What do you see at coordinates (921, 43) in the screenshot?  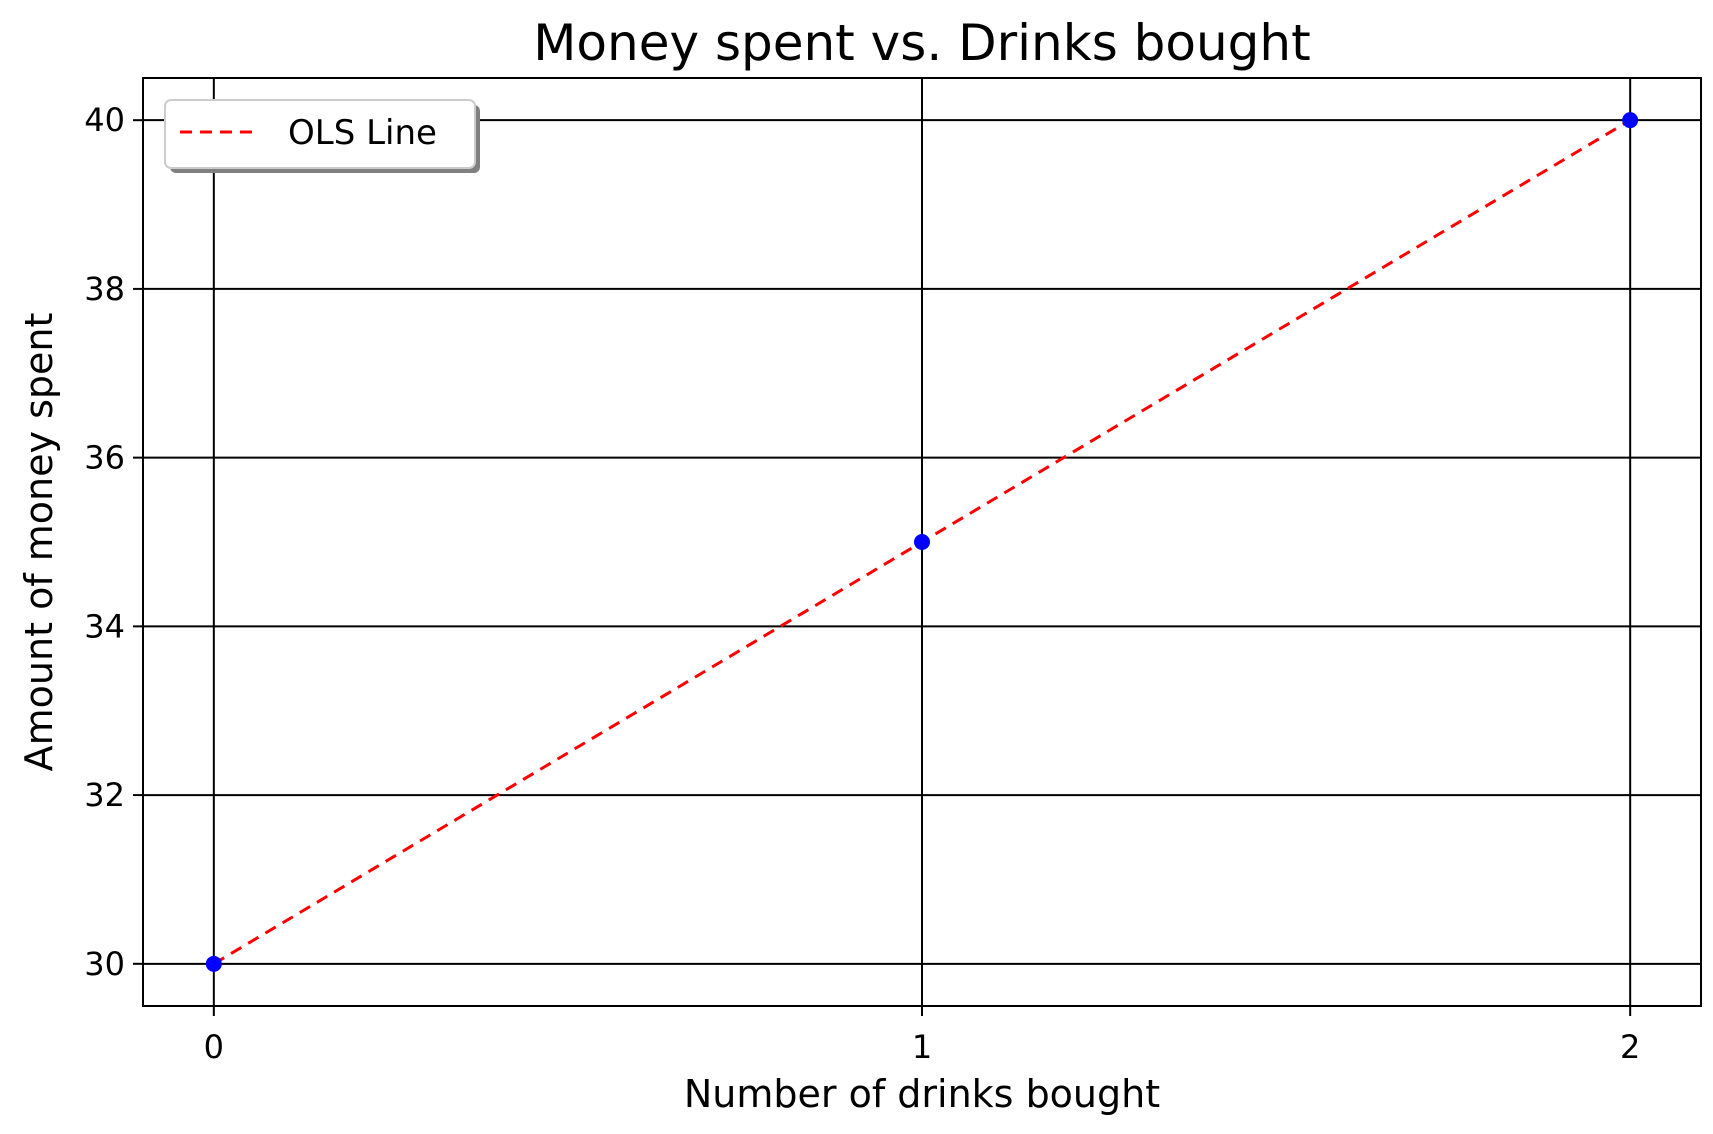 I see `chart-title: Money spent vs. Drinks bought` at bounding box center [921, 43].